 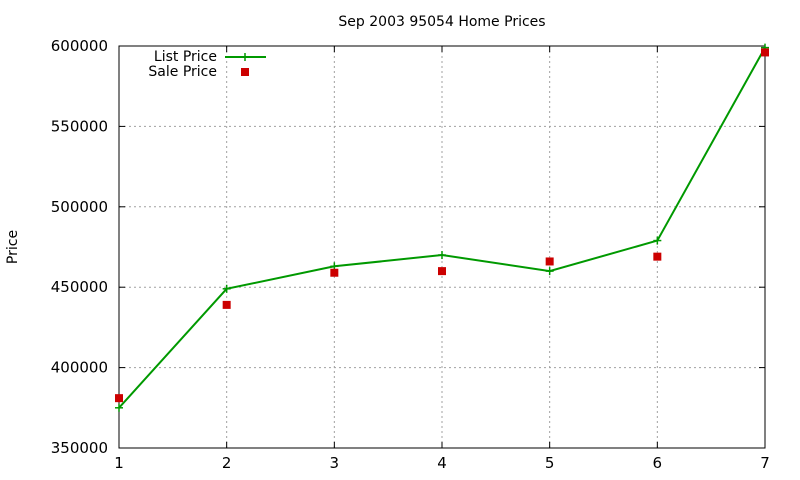 I want to click on legend-marker-sale-price, so click(x=245, y=72).